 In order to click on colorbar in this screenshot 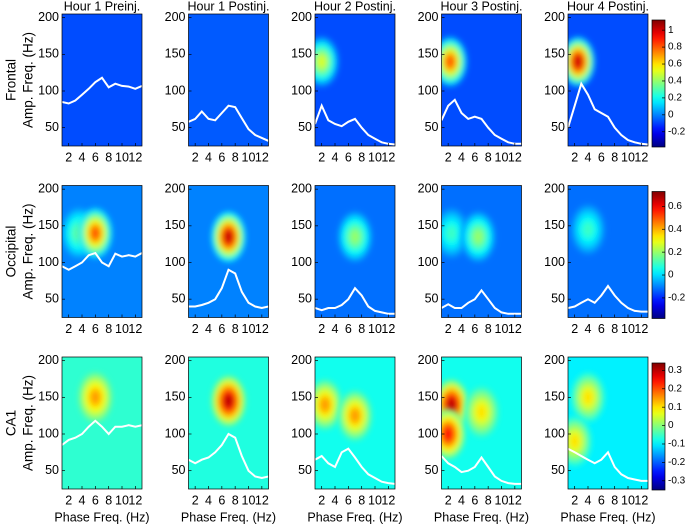, I will do `click(658, 255)`.